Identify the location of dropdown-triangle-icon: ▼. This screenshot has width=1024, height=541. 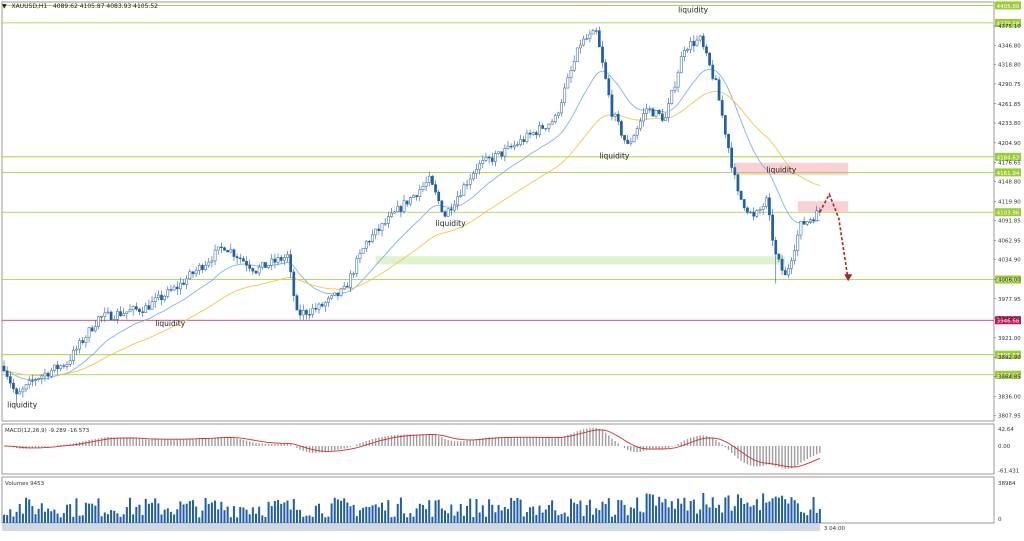
(4, 6).